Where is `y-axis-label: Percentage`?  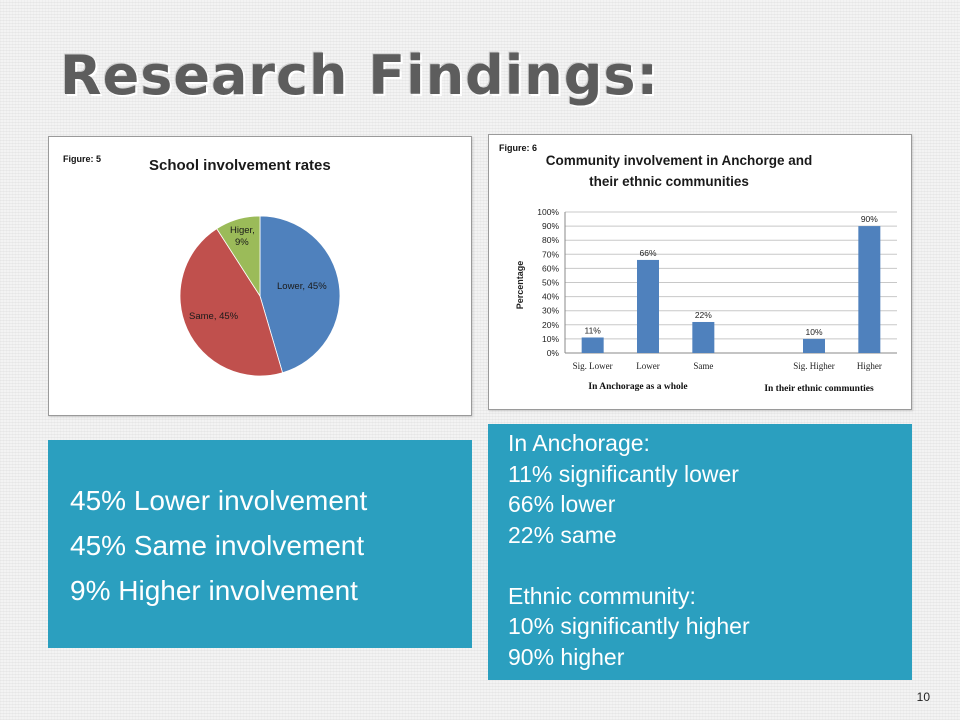
y-axis-label: Percentage is located at coordinates (520, 285).